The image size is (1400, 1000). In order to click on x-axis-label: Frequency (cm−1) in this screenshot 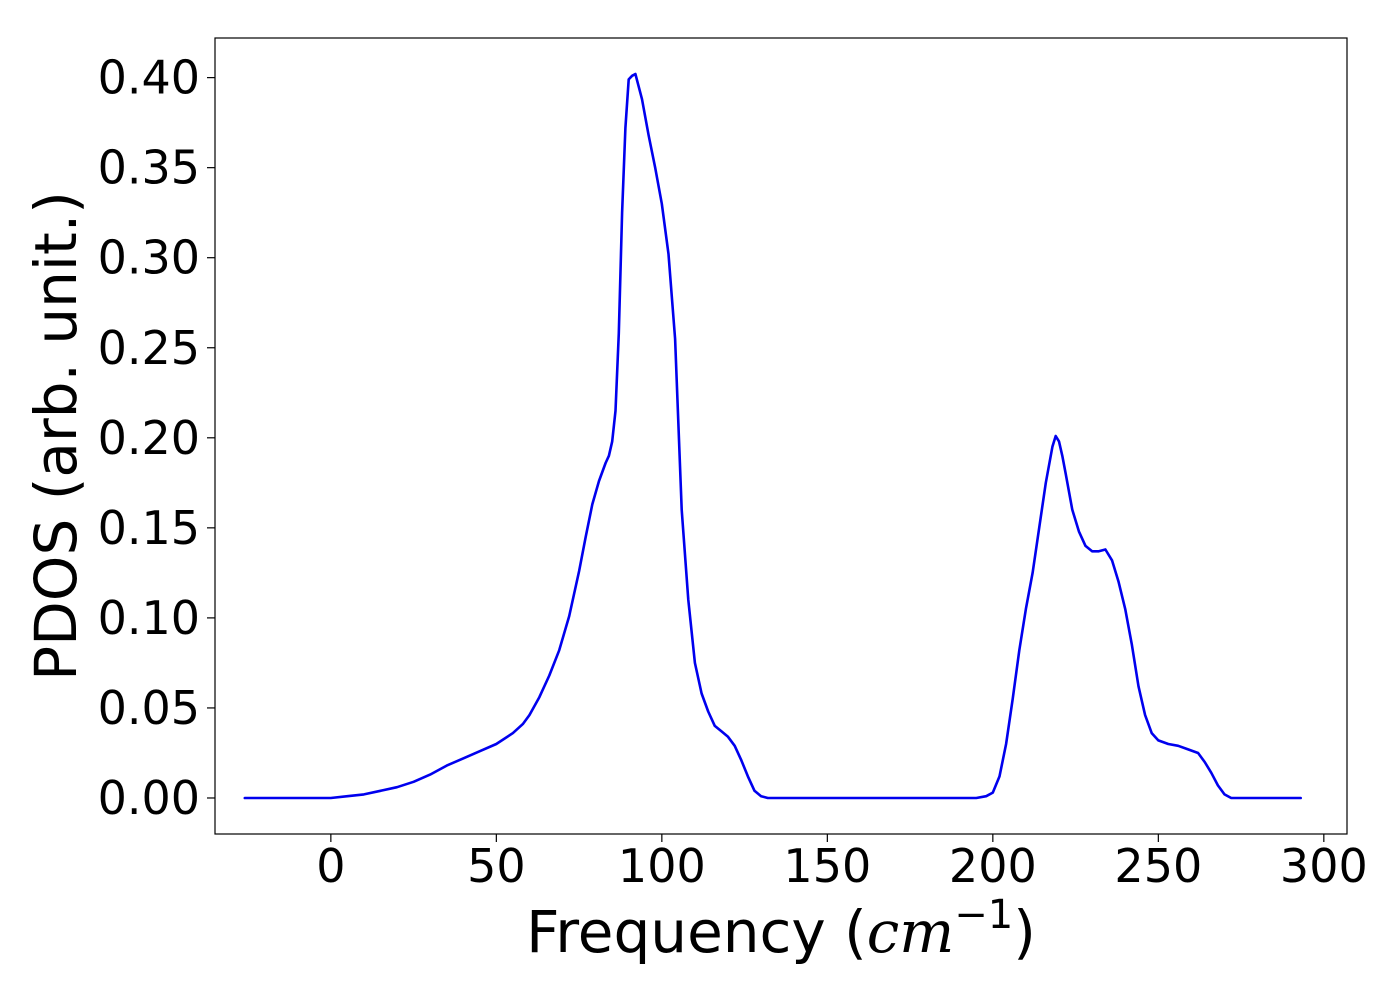, I will do `click(781, 929)`.